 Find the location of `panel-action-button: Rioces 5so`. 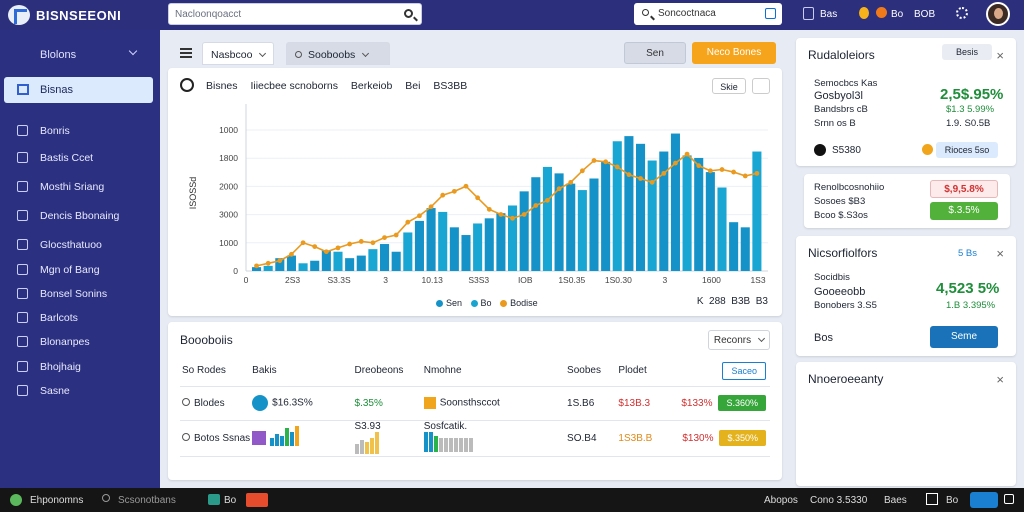

panel-action-button: Rioces 5so is located at coordinates (967, 150).